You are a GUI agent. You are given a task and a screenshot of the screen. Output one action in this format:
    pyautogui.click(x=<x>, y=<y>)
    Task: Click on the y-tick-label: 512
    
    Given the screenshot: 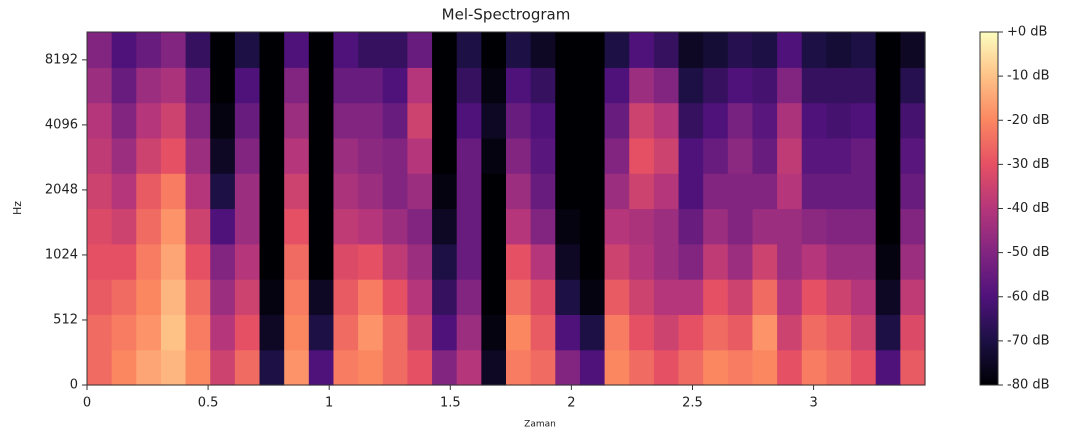 What is the action you would take?
    pyautogui.click(x=65, y=319)
    